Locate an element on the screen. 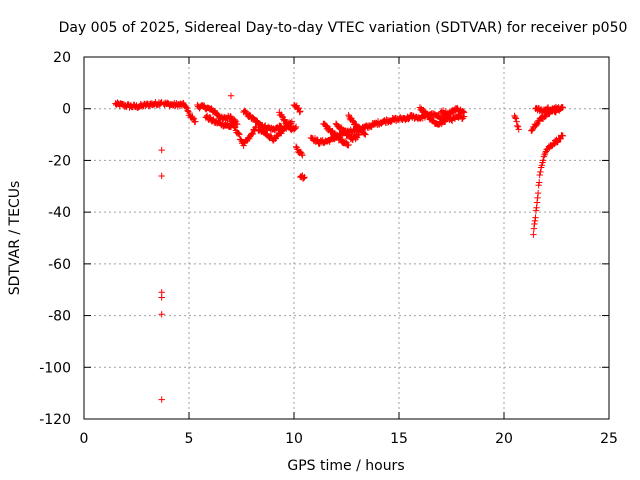 The image size is (640, 480). y-tick-label: 20 is located at coordinates (62, 58).